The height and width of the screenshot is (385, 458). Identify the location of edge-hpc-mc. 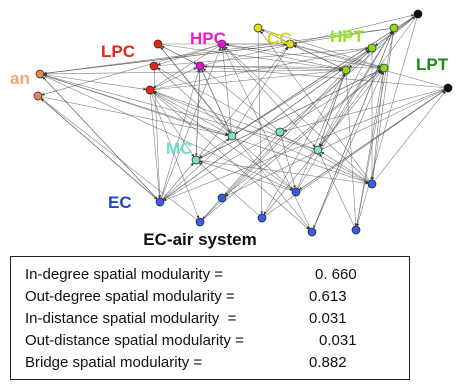
(268, 95).